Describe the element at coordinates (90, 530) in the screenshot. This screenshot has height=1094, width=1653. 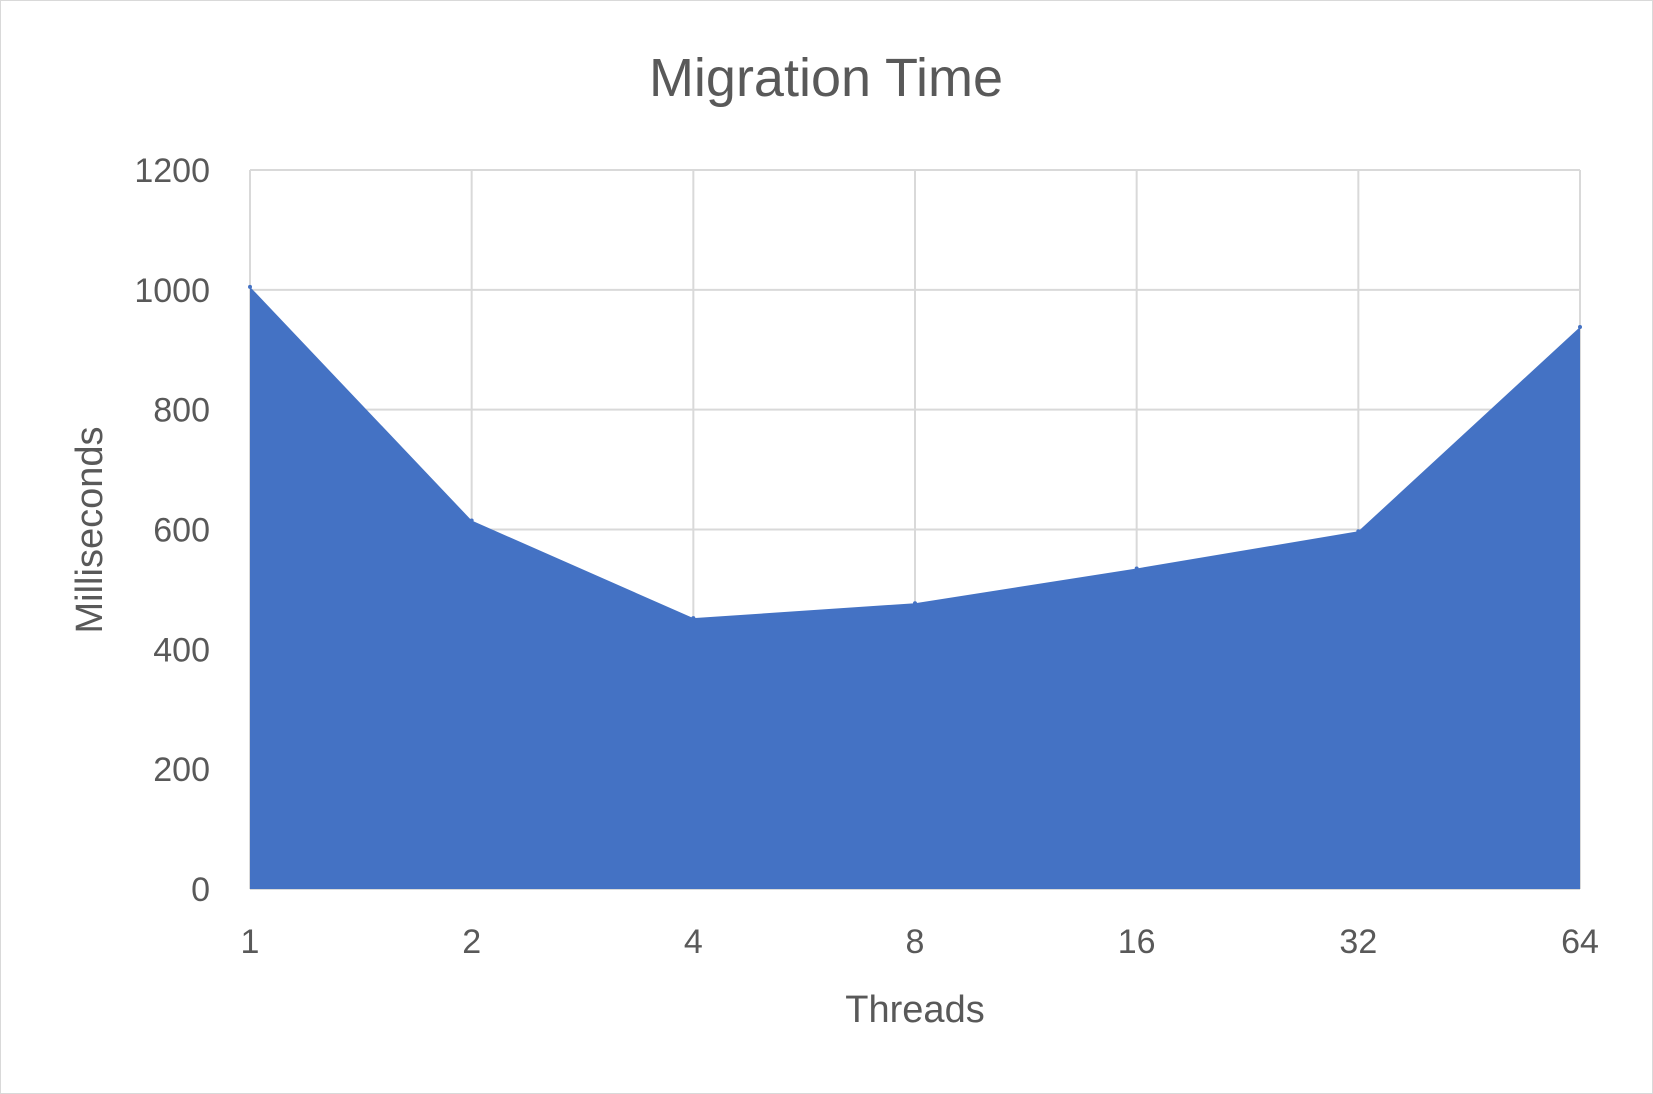
I see `y-axis-title: Milliseconds` at that location.